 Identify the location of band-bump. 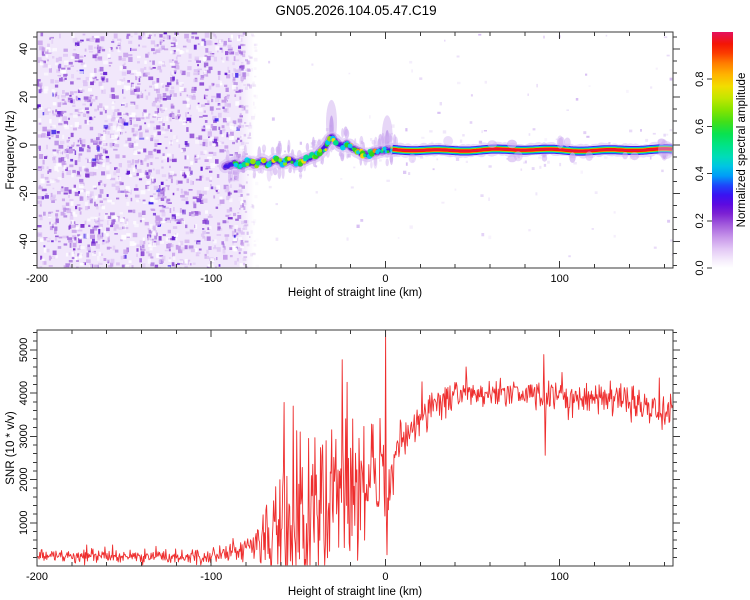
(448, 141).